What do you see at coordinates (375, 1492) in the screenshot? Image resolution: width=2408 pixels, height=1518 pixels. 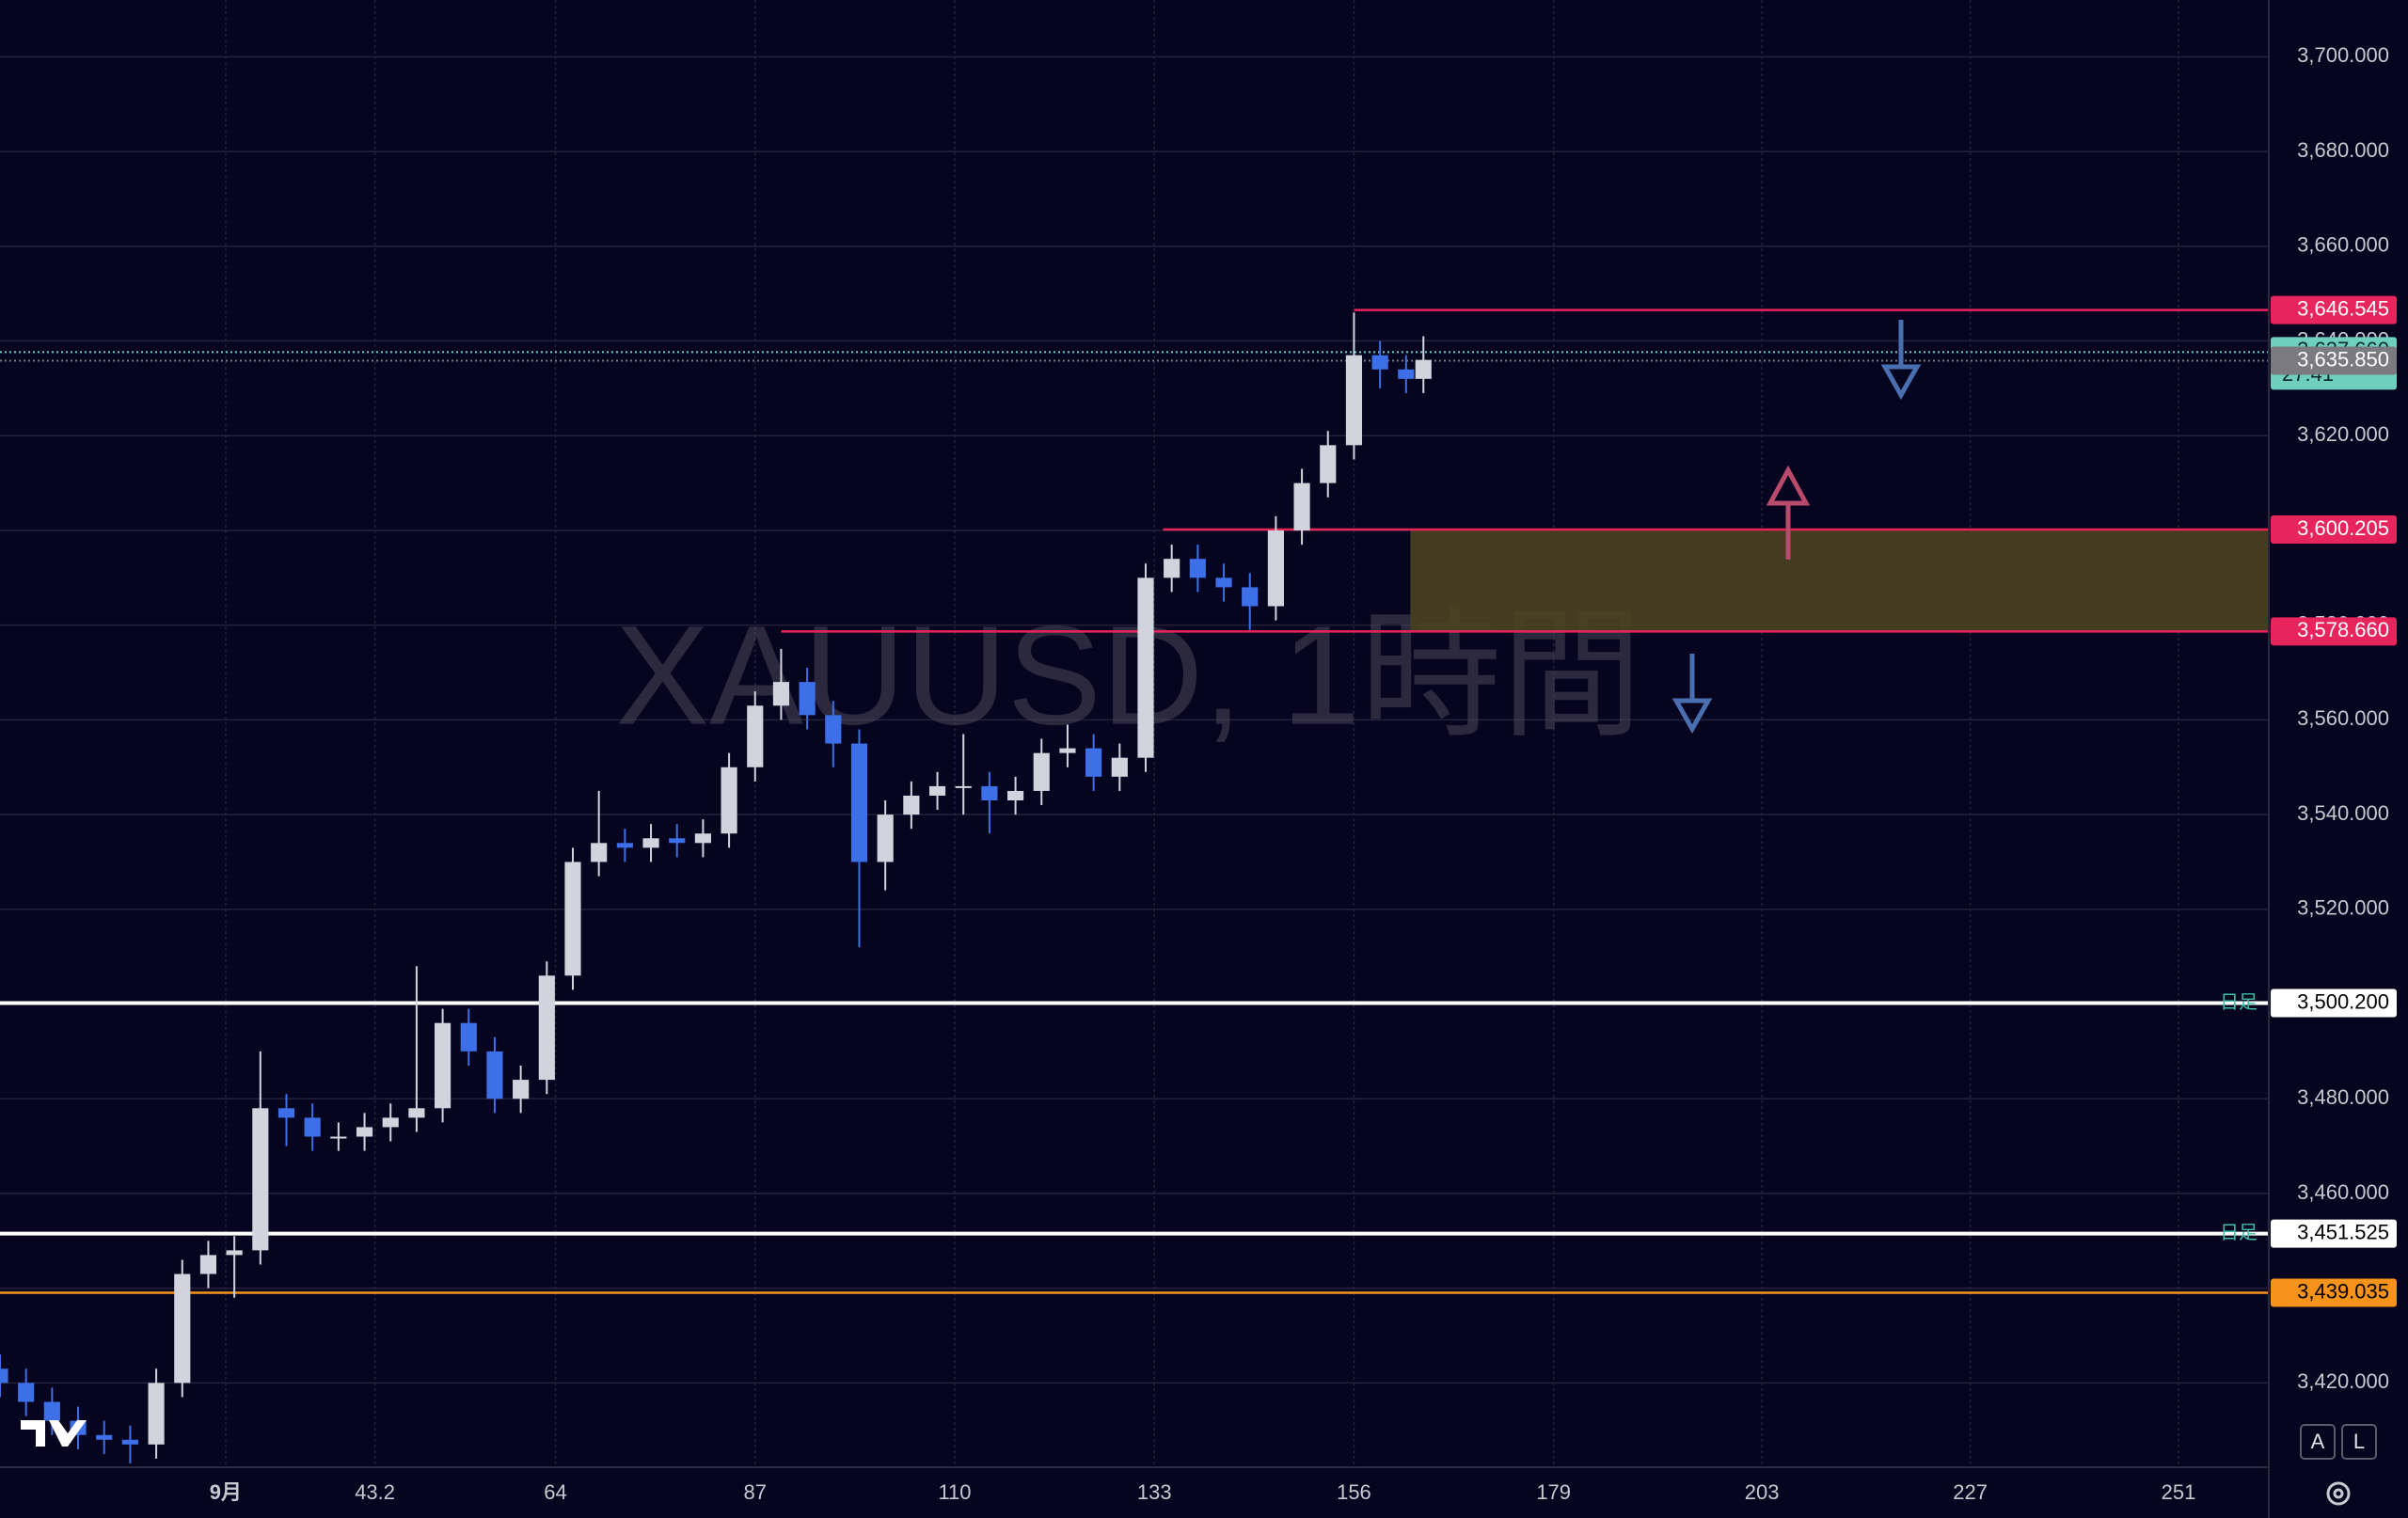 I see `x-tick-label: 43.2` at bounding box center [375, 1492].